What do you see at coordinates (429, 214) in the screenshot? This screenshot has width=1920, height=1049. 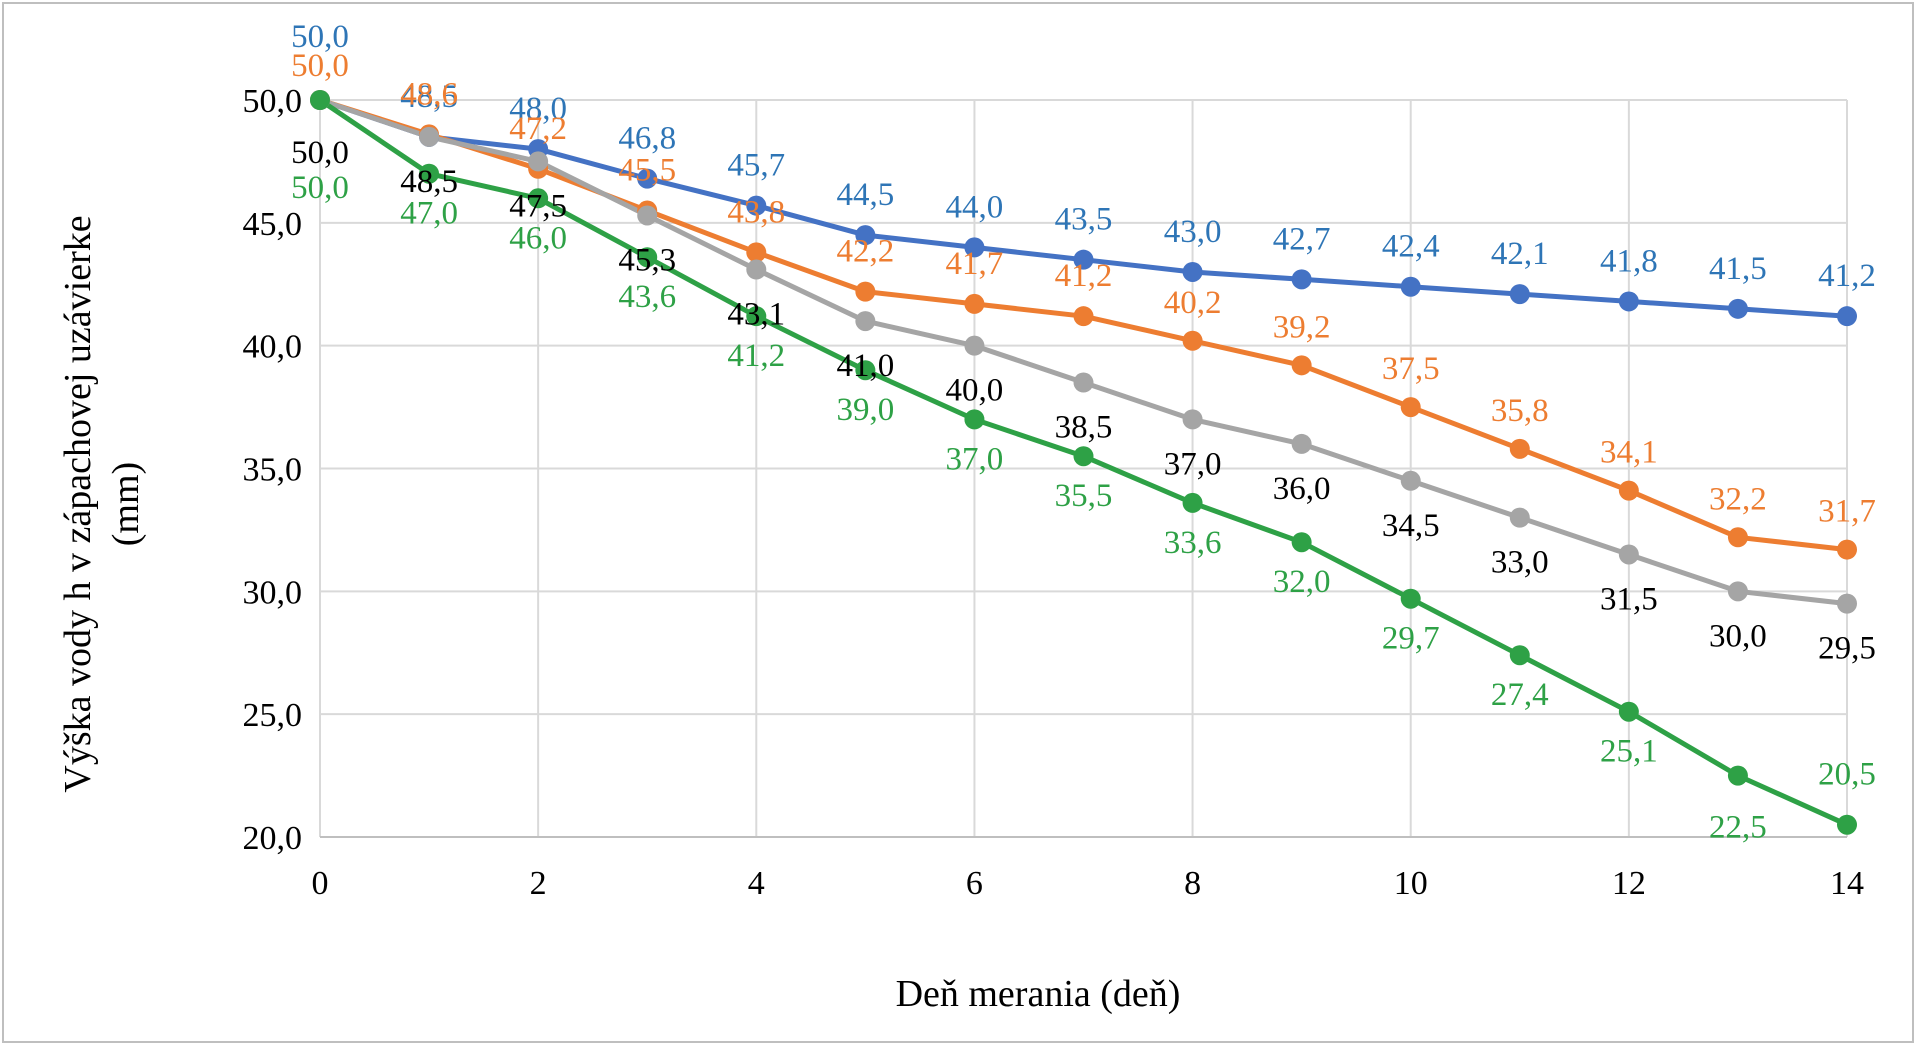 I see `series-4-data-label: 47,0` at bounding box center [429, 214].